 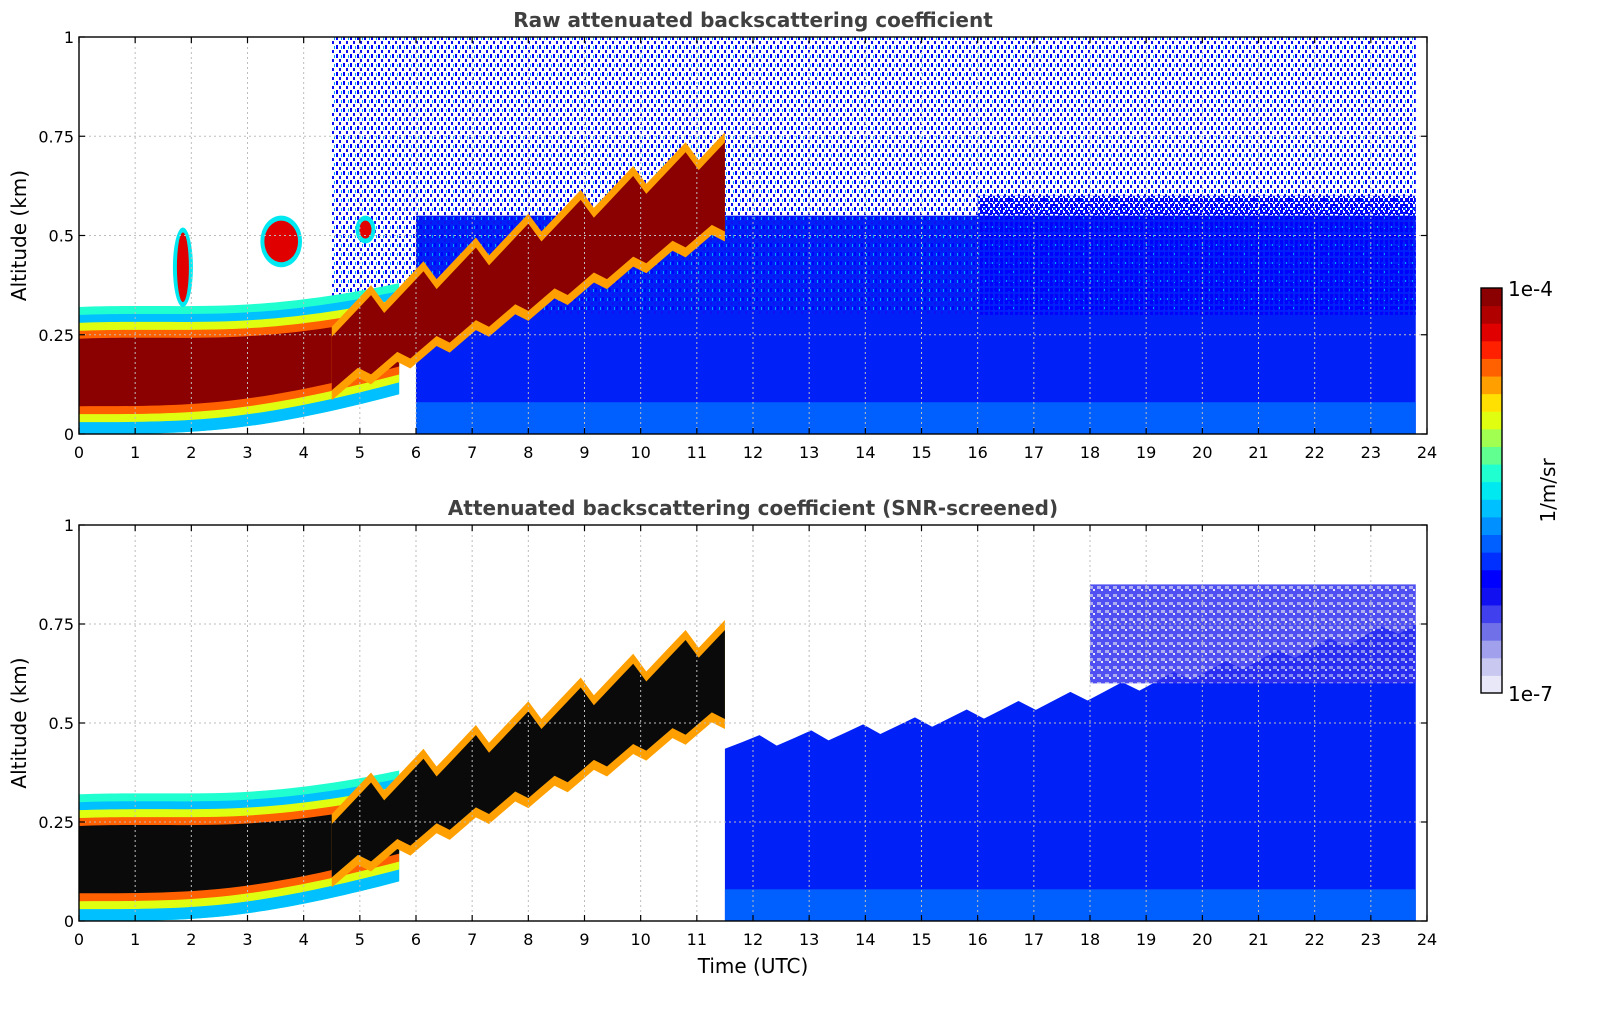 I want to click on x-tick-label: 12, so click(x=753, y=452).